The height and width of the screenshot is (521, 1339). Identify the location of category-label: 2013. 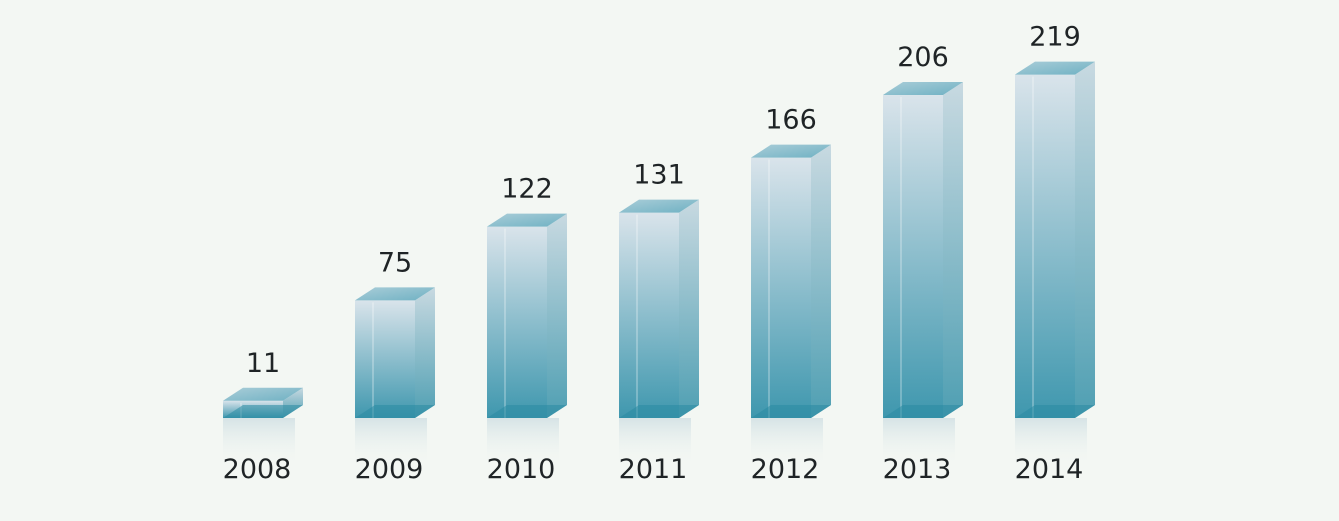
(917, 469).